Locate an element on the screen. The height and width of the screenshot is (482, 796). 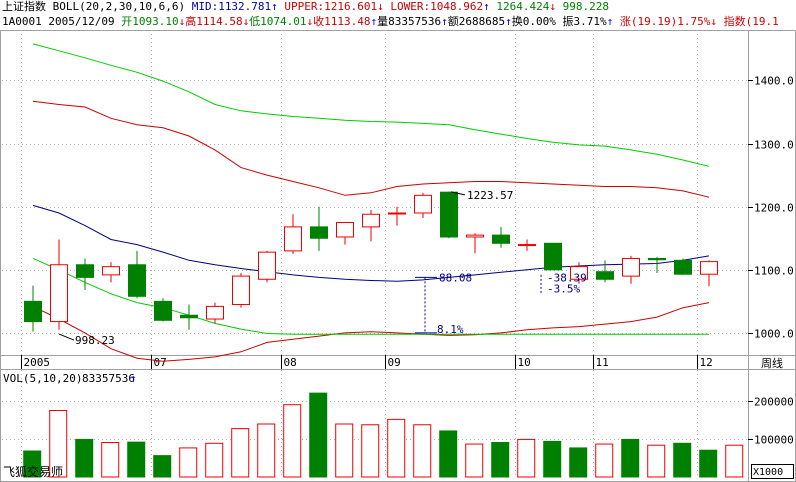
unit-label-box is located at coordinates (772, 471).